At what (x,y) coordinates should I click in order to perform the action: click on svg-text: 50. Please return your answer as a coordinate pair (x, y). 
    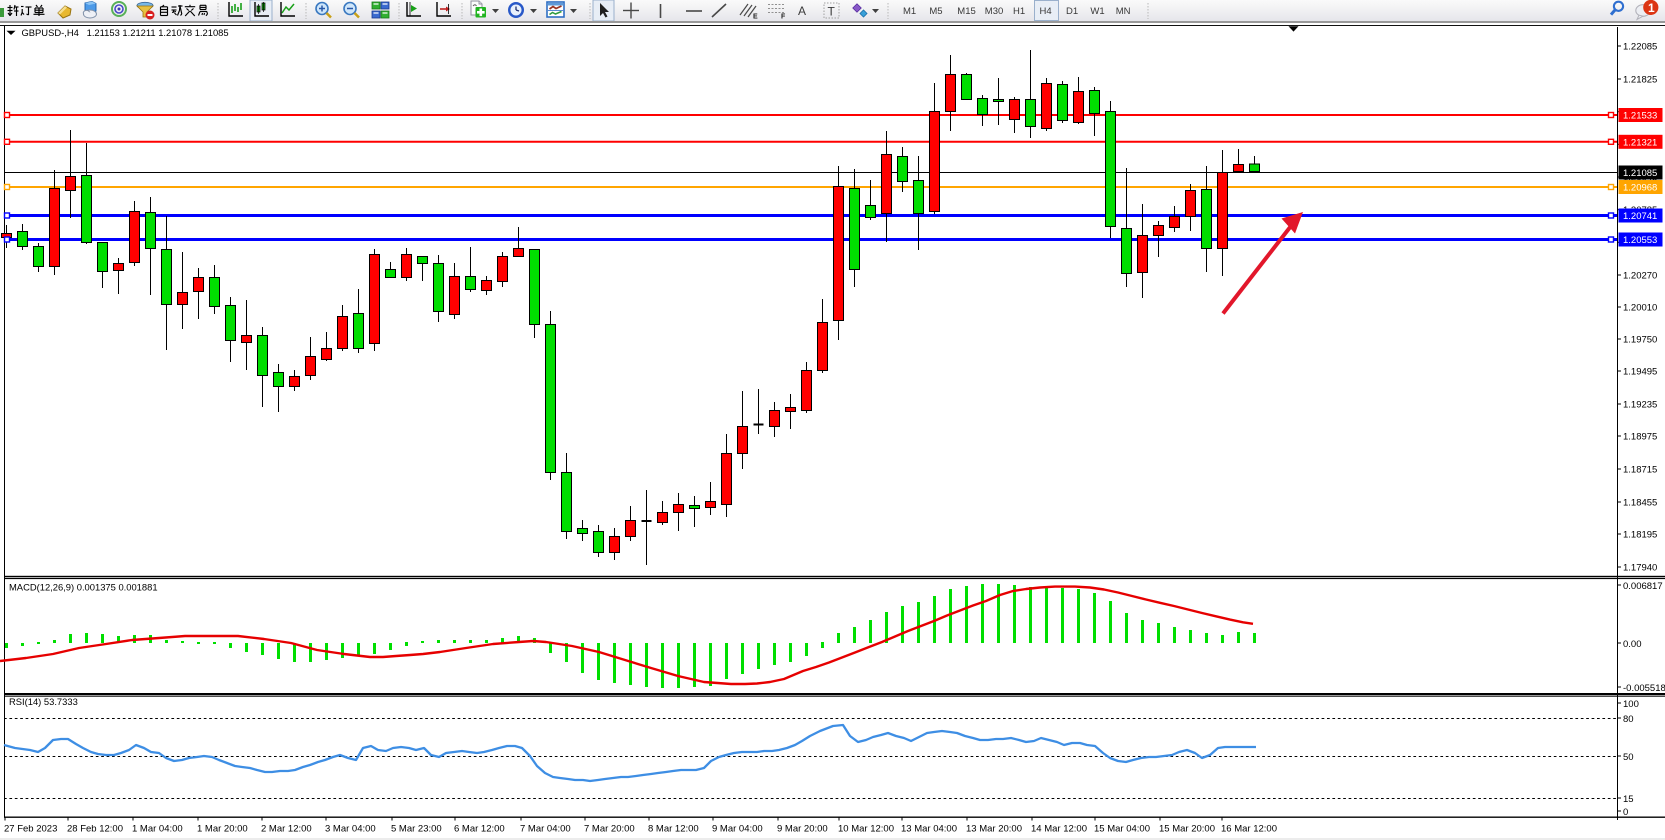
    Looking at the image, I should click on (1628, 757).